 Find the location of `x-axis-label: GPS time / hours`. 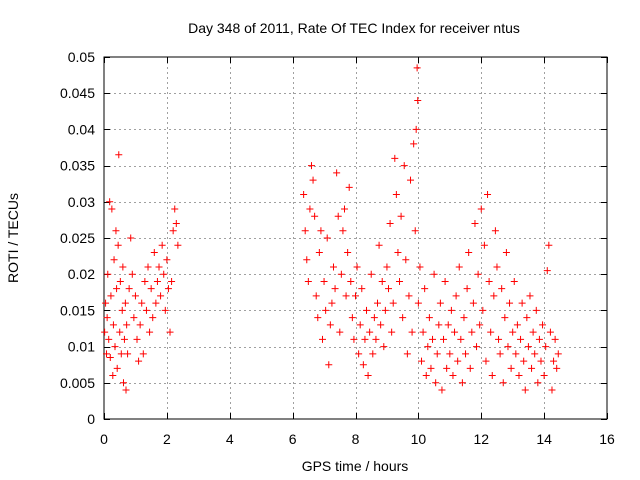

x-axis-label: GPS time / hours is located at coordinates (355, 466).